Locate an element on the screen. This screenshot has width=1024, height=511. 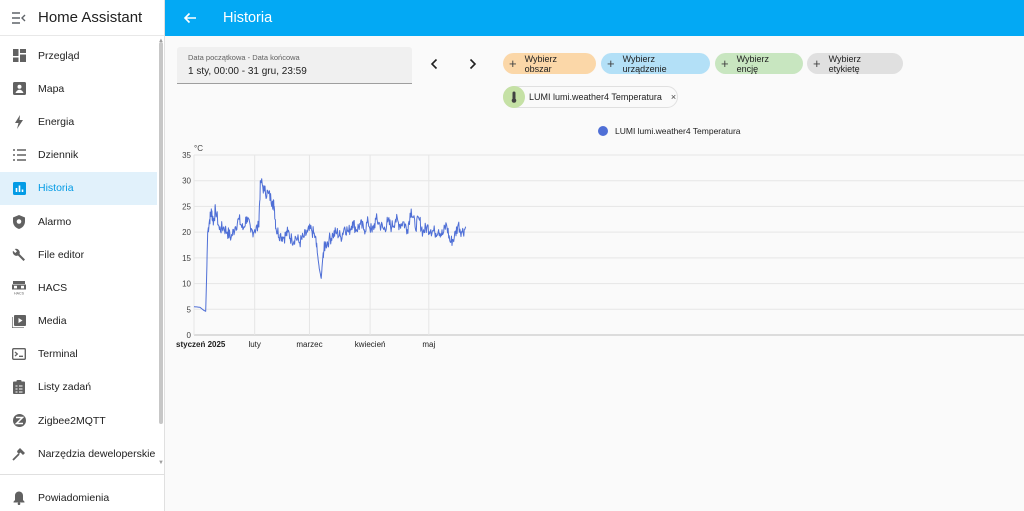
series-line-temperature is located at coordinates (330, 245).